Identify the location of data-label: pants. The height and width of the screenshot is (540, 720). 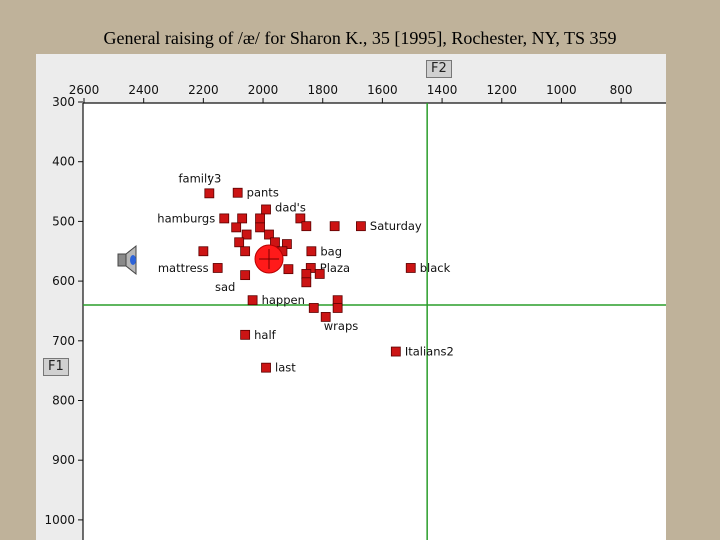
(263, 193).